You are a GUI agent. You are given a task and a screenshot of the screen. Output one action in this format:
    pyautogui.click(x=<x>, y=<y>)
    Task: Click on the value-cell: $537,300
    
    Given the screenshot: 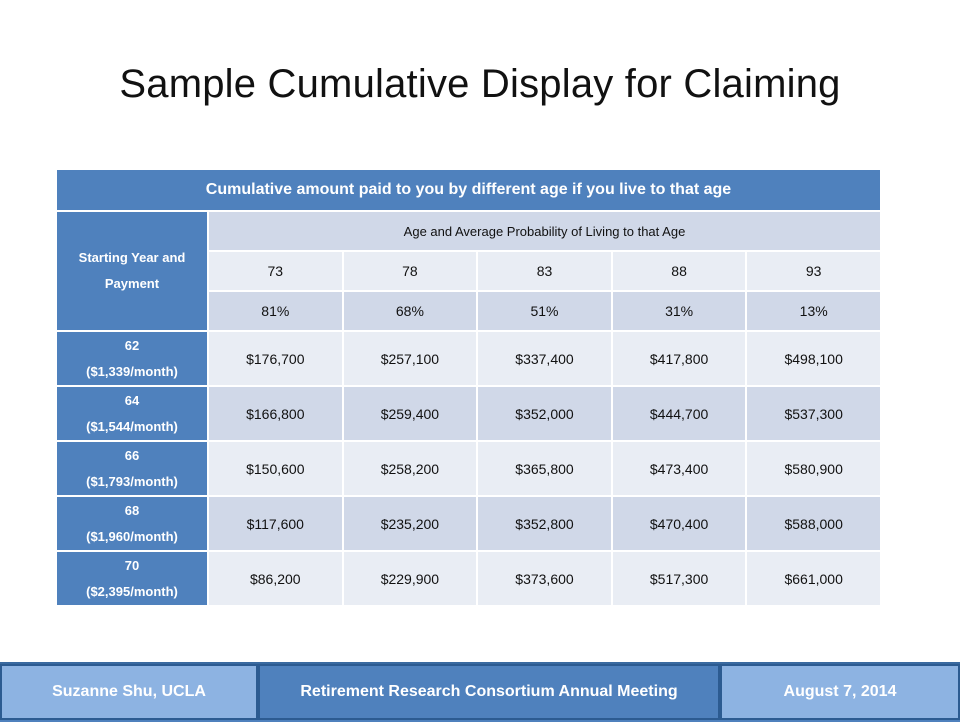 What is the action you would take?
    pyautogui.click(x=813, y=413)
    